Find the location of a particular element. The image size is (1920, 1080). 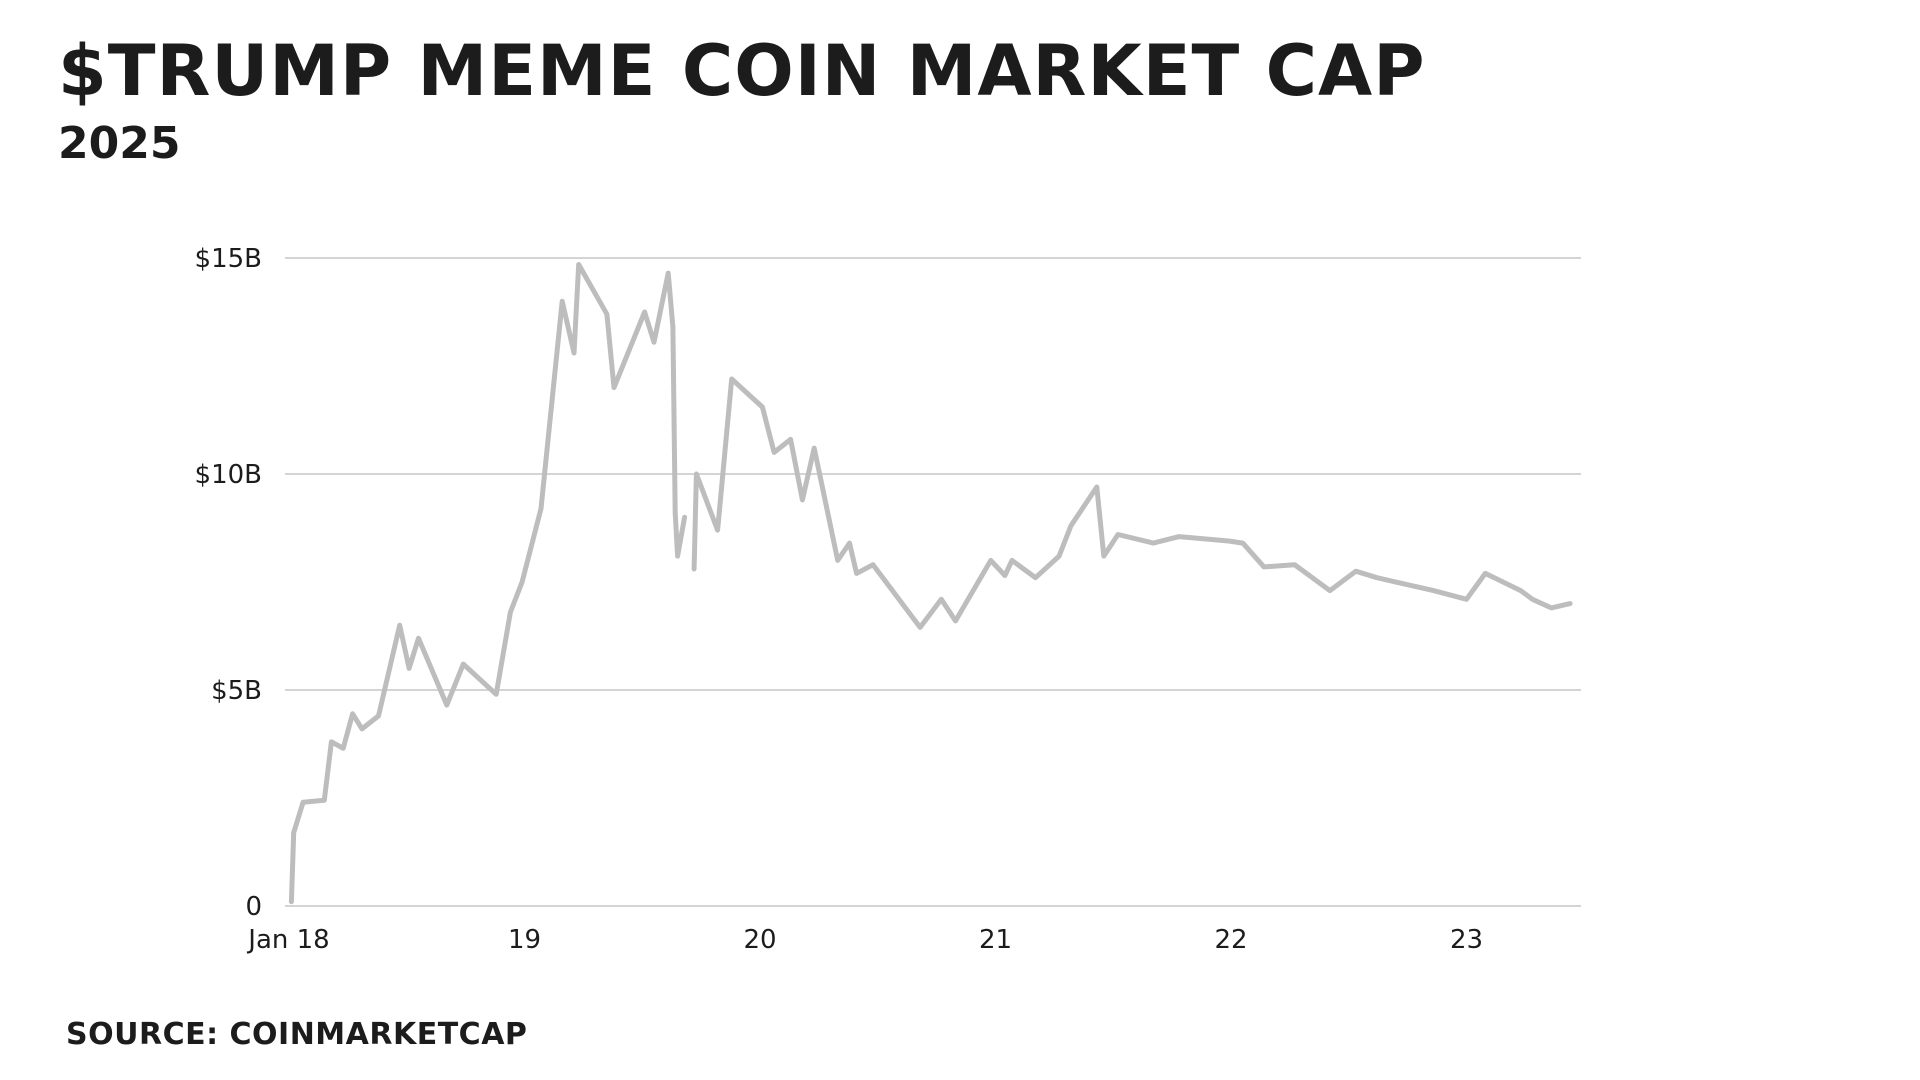

x-tick-label: 23 is located at coordinates (1466, 940).